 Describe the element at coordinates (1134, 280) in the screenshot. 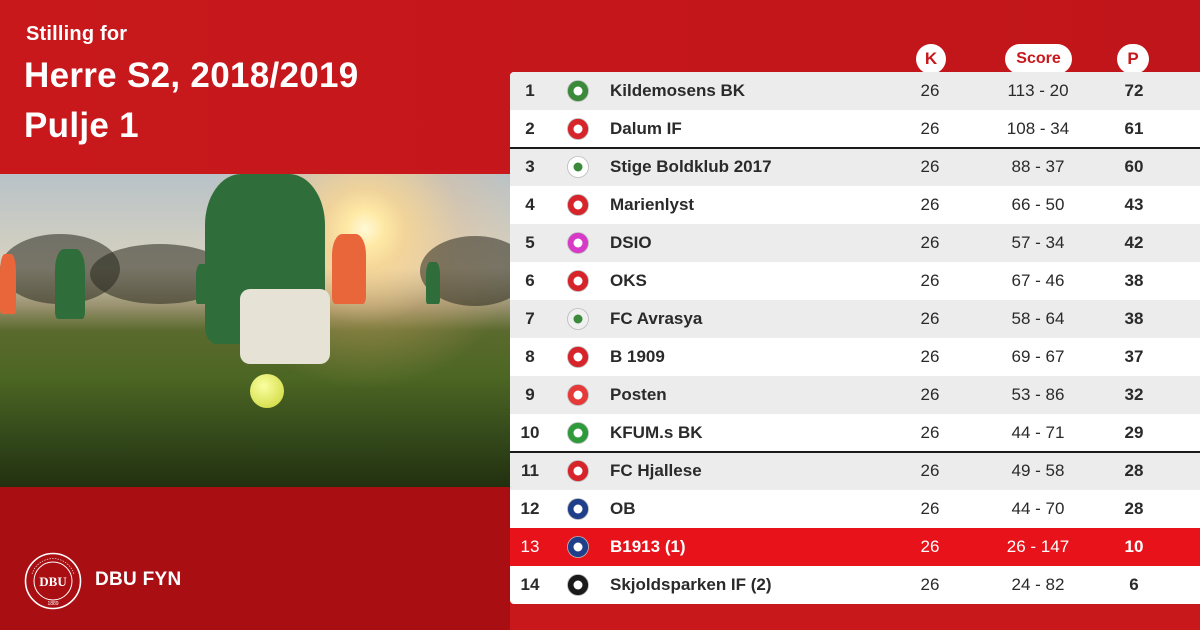

I see `points: 38` at that location.